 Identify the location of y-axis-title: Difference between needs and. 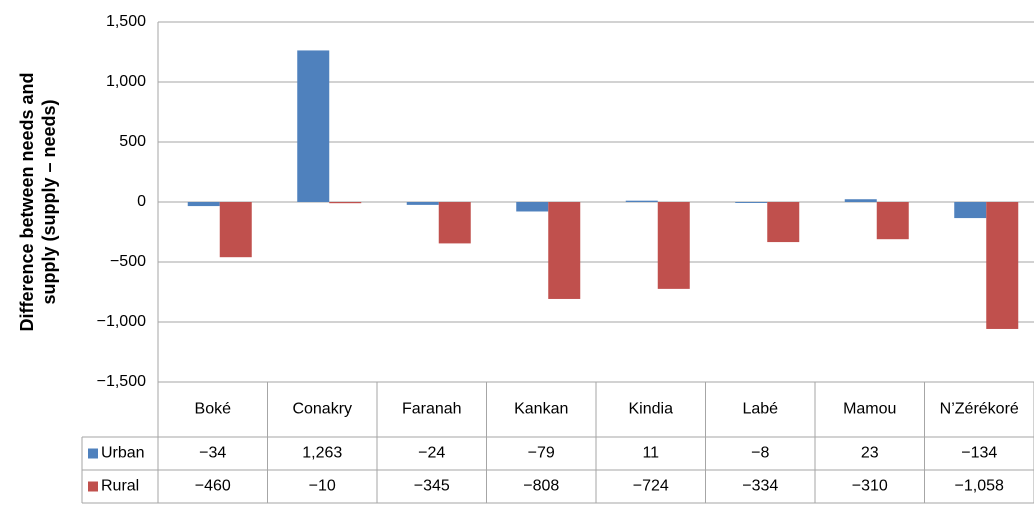
(27, 201).